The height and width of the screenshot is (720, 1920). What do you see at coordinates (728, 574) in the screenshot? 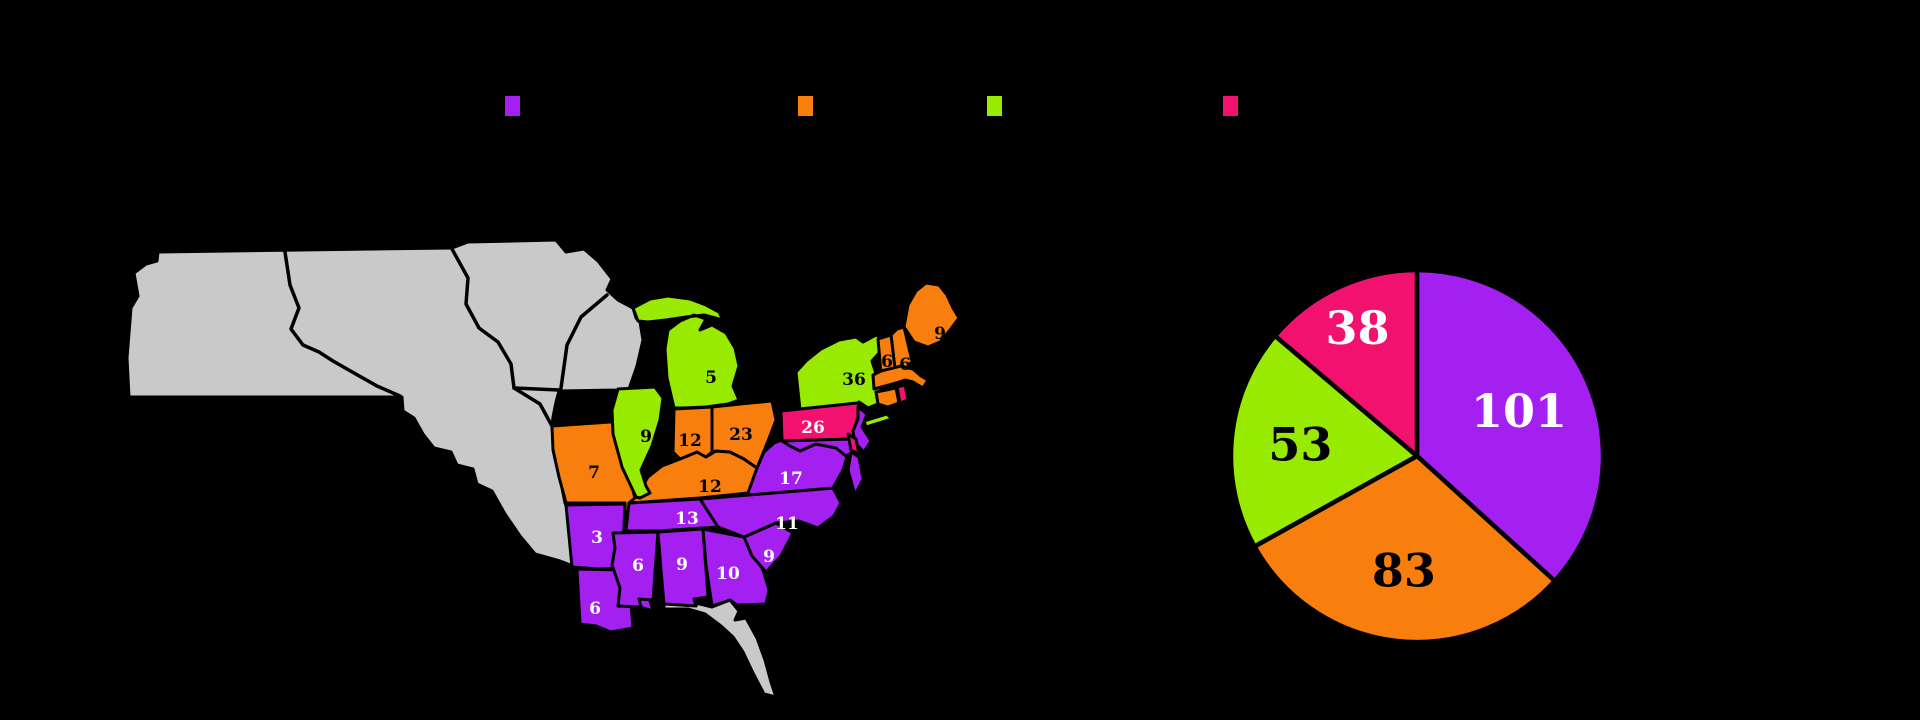
I see `state-value-label-georgia: 10` at bounding box center [728, 574].